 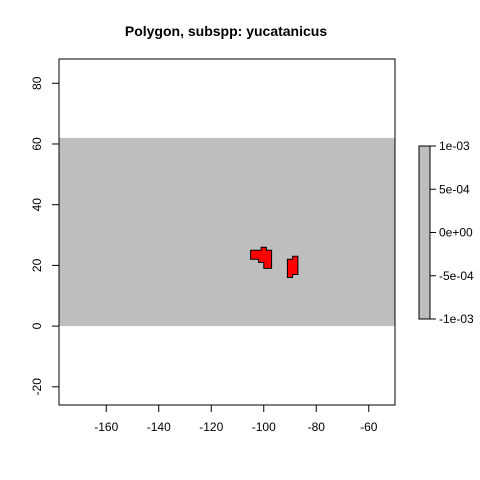 I want to click on y-tick-label: 0, so click(x=37, y=325).